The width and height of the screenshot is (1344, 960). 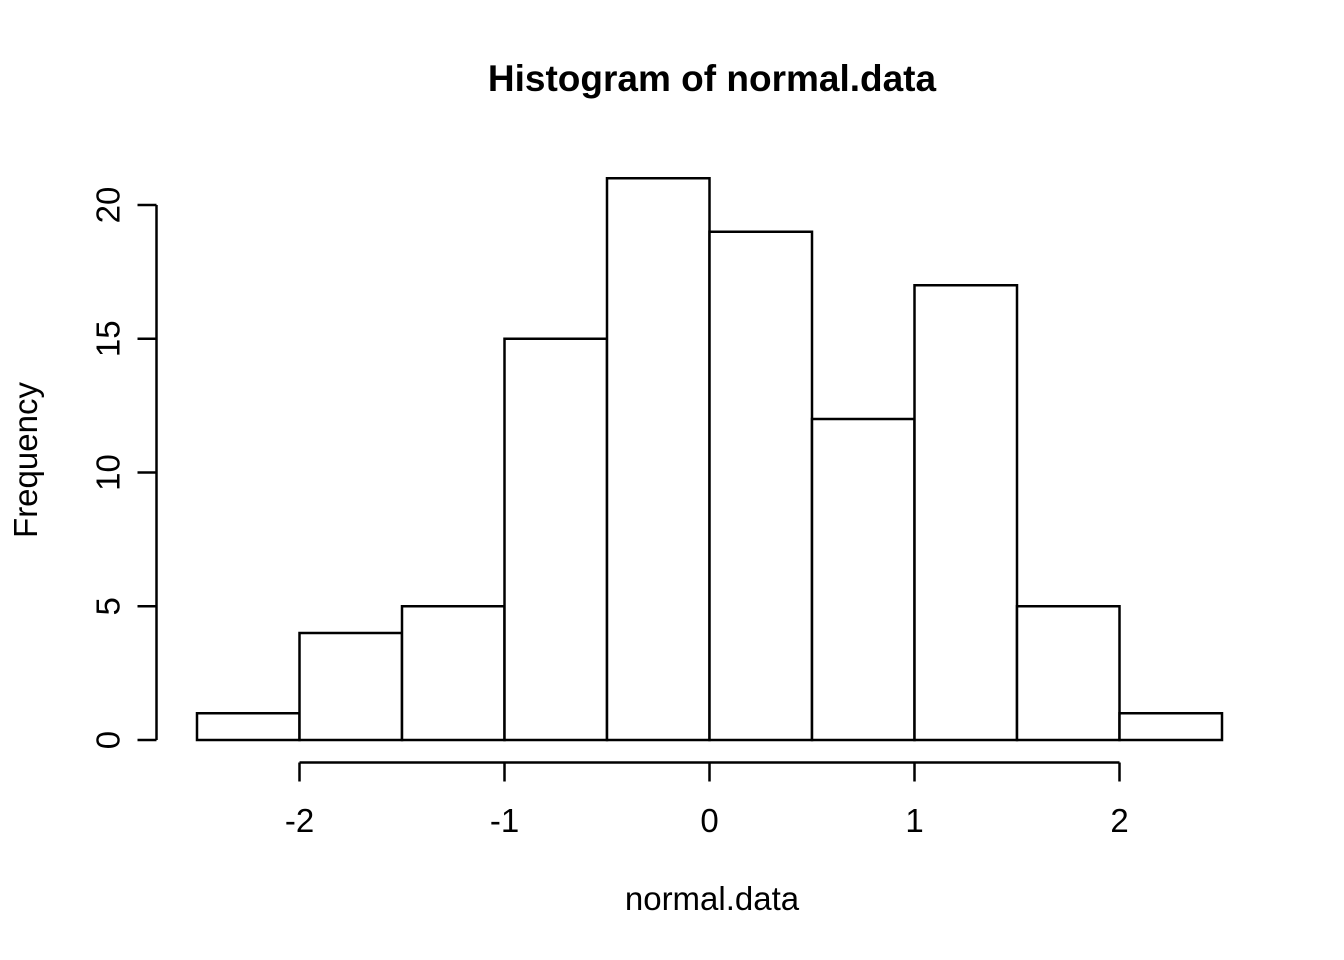 I want to click on y-tick-label: 0, so click(x=108, y=740).